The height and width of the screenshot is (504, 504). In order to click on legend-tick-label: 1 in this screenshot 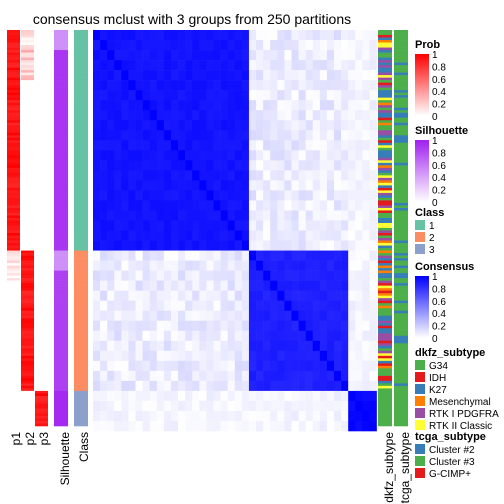, I will do `click(435, 277)`.